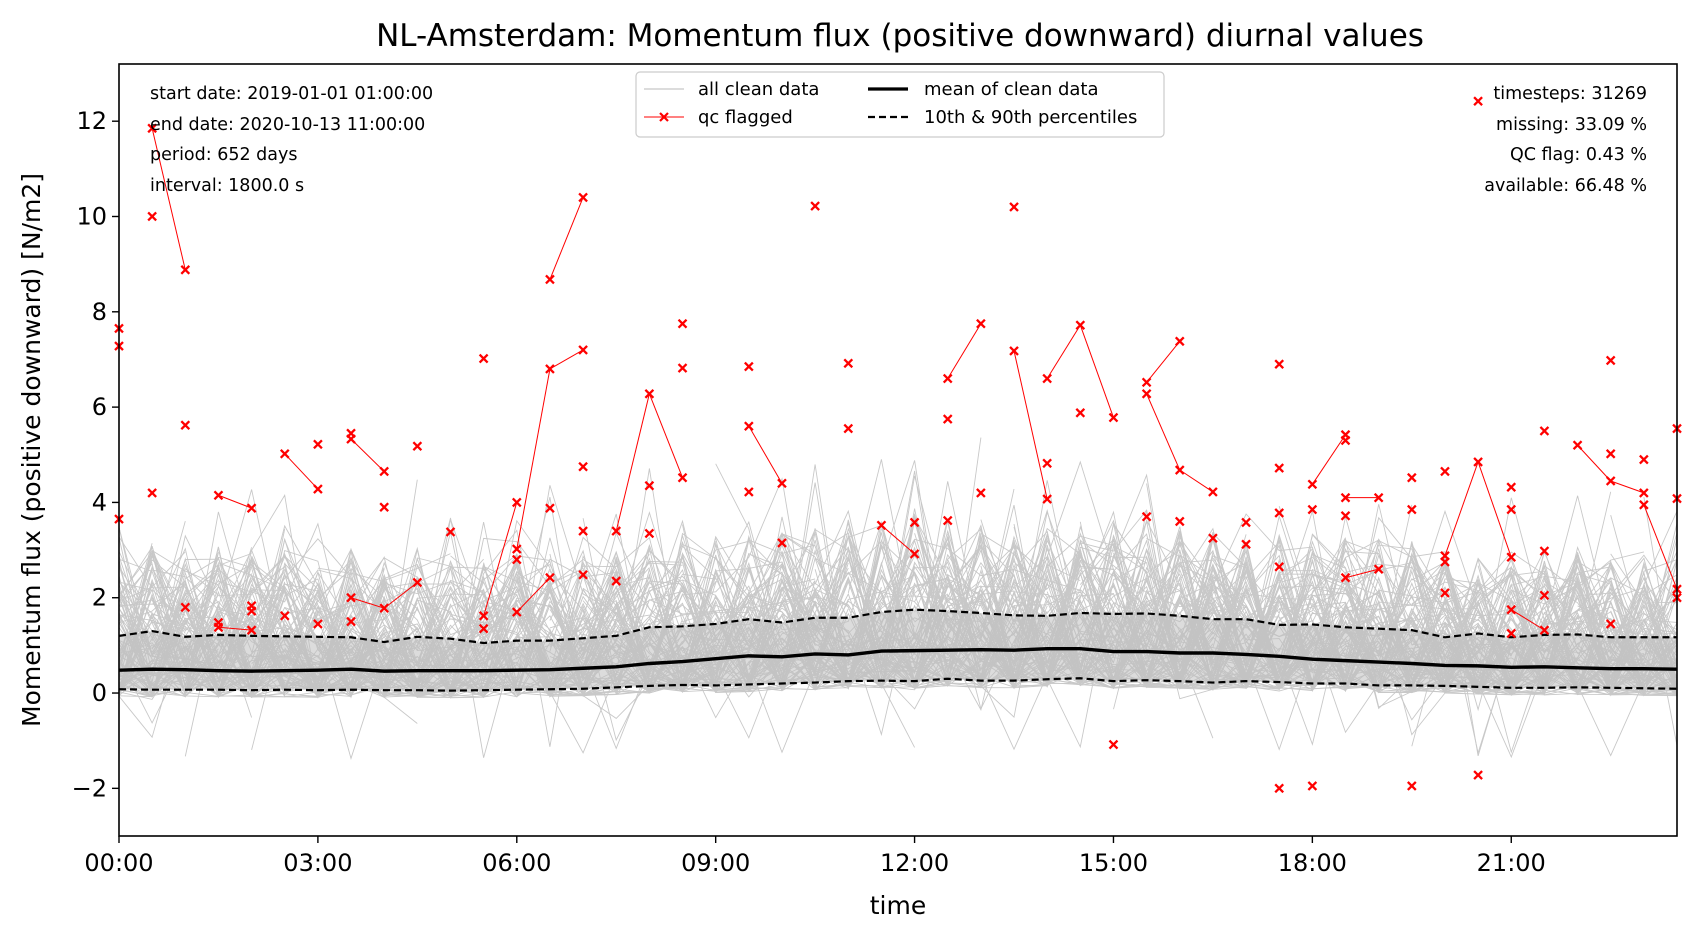 The image size is (1689, 939). What do you see at coordinates (227, 186) in the screenshot?
I see `info-interval: interval: 1800.0 s` at bounding box center [227, 186].